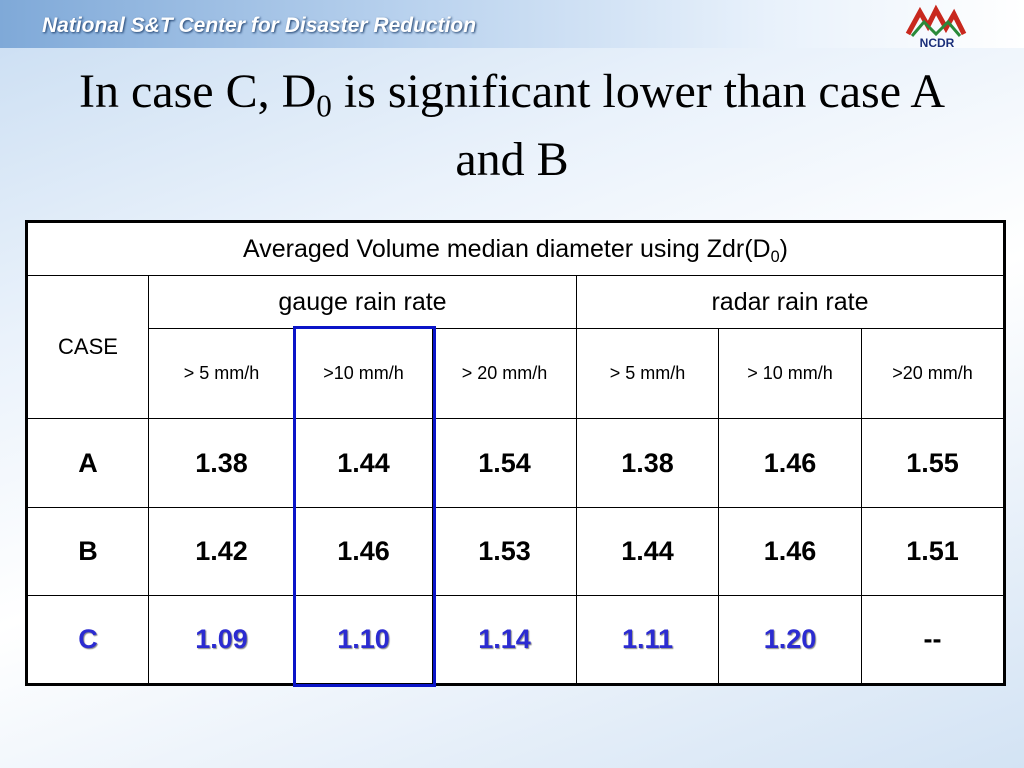  What do you see at coordinates (790, 302) in the screenshot?
I see `group-header: radar rain rate` at bounding box center [790, 302].